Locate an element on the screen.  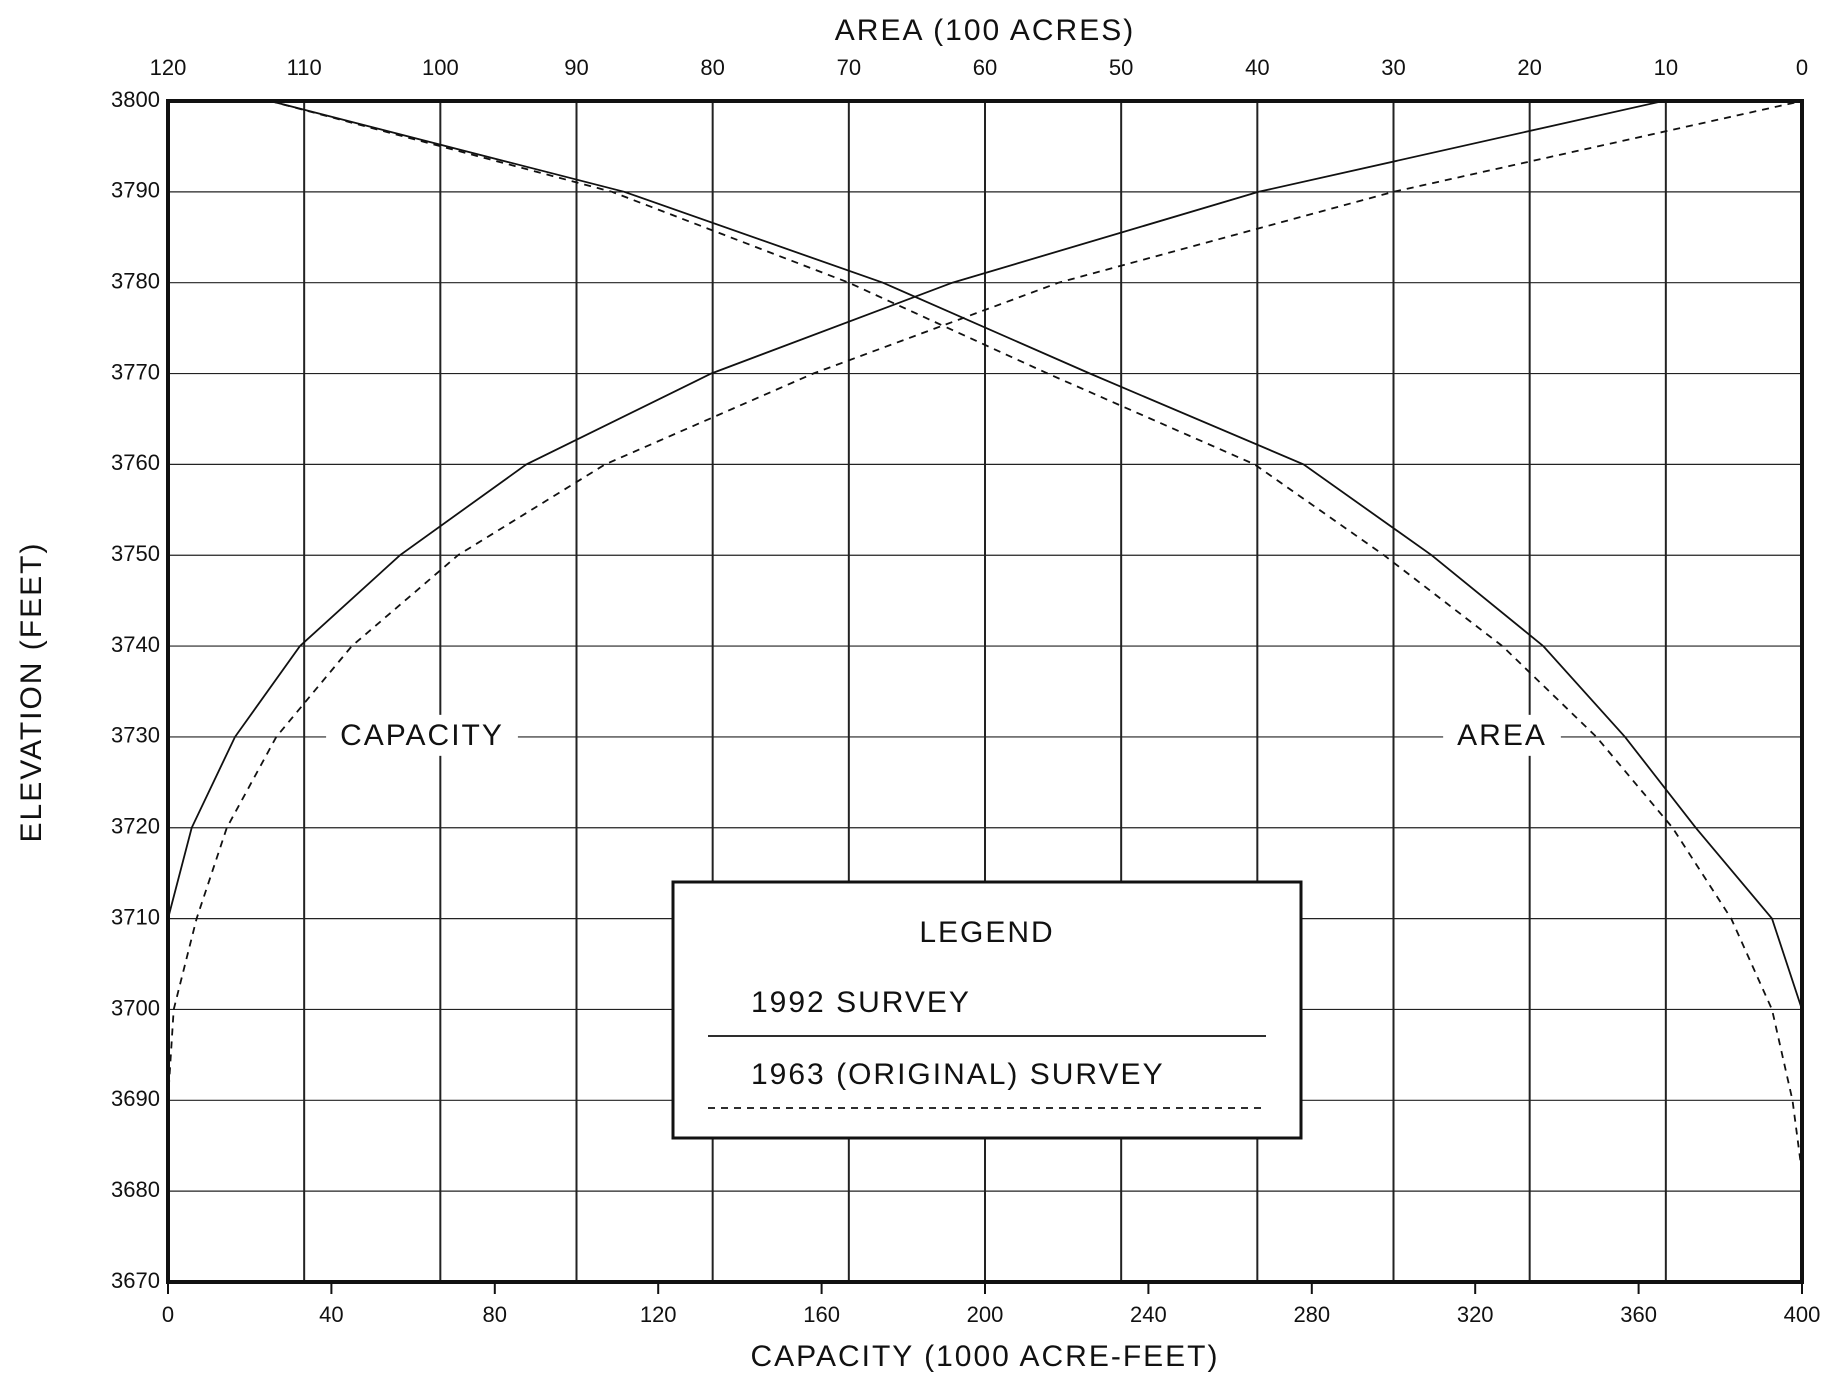
x2-axis-label: AREA (100 ACRES) is located at coordinates (985, 30).